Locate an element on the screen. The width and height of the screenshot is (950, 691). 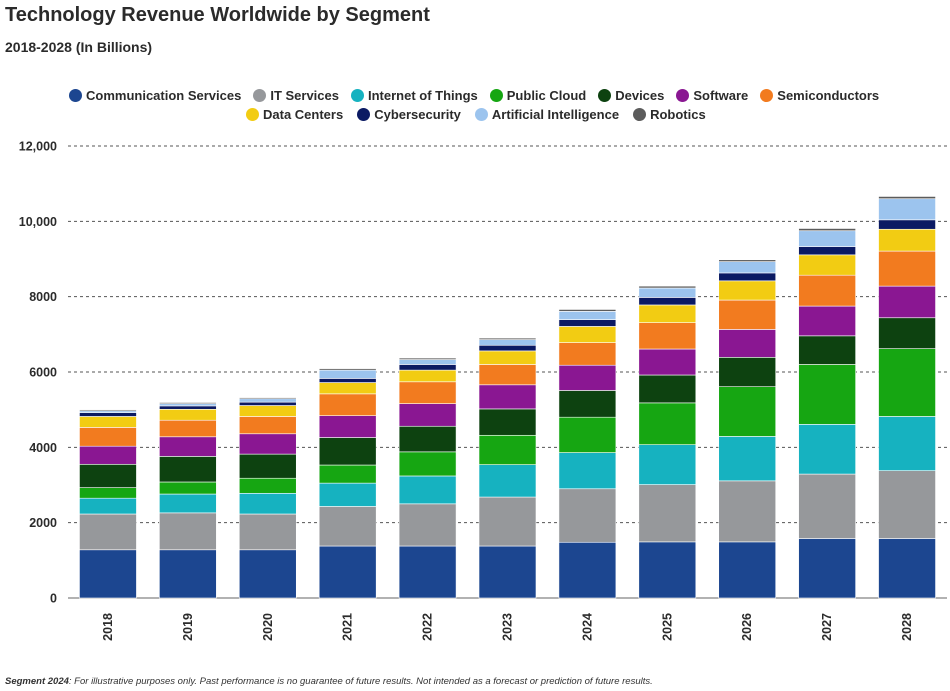
legend-item-it-services: IT Services is located at coordinates (296, 95).